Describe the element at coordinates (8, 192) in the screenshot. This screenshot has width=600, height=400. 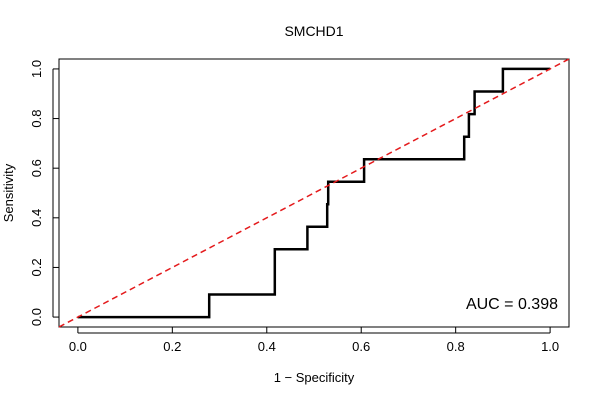
I see `y-axis-label: Sensitivity` at that location.